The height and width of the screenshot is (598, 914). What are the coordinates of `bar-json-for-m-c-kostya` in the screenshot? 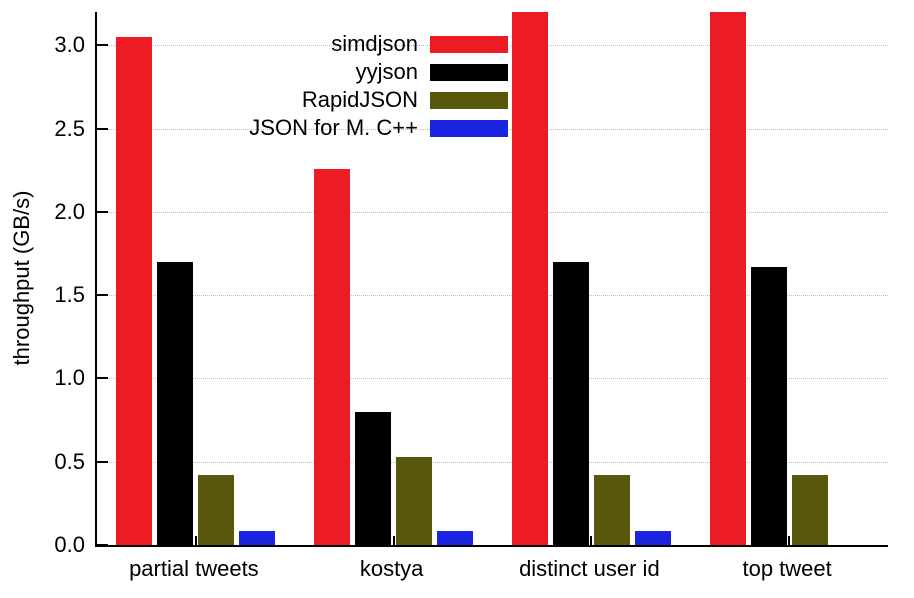 It's located at (455, 537).